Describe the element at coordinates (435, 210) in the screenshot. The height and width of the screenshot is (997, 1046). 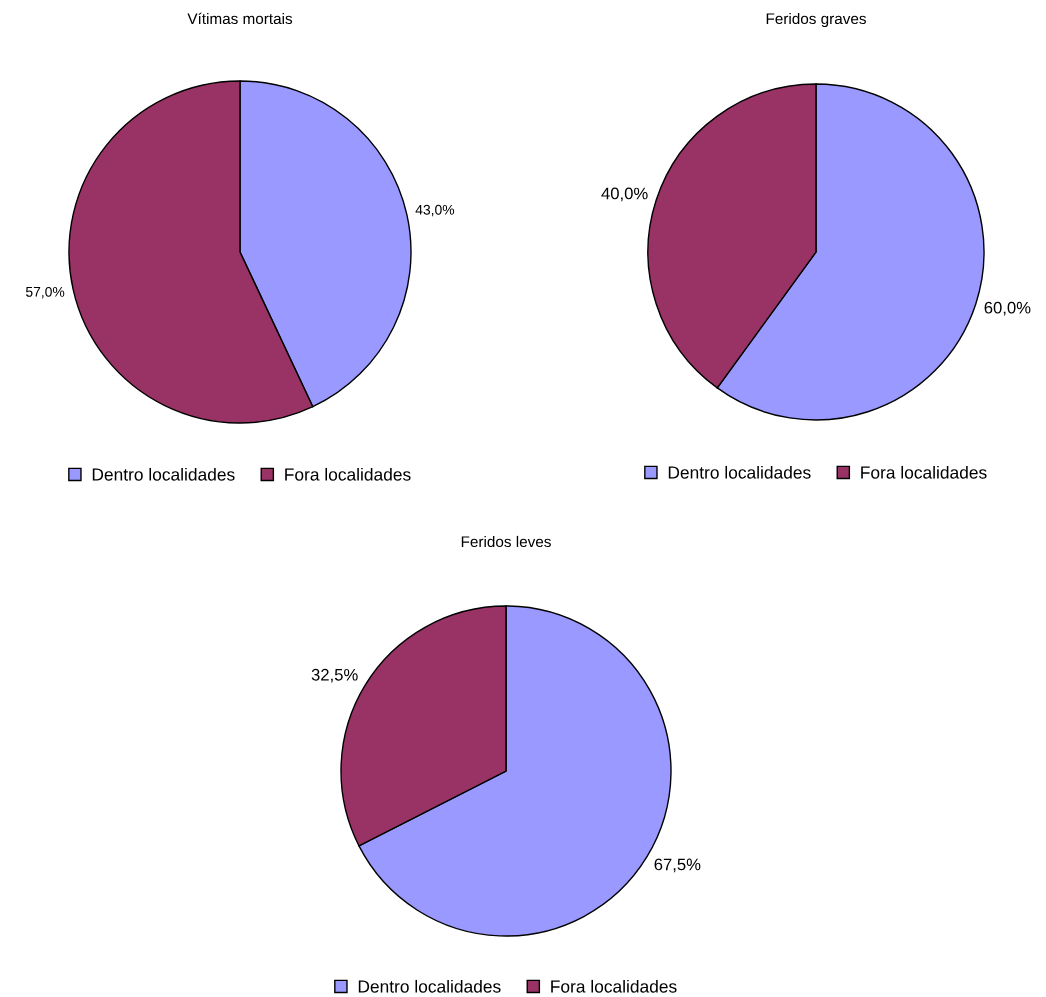
I see `data-label: 43,0%` at that location.